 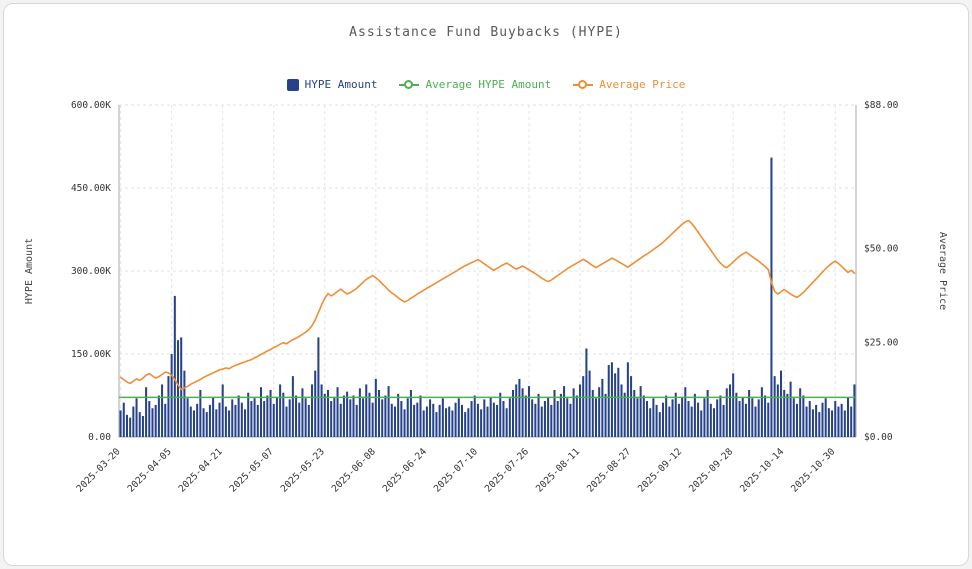 What do you see at coordinates (91, 188) in the screenshot?
I see `left-axis-tick: 450.00K` at bounding box center [91, 188].